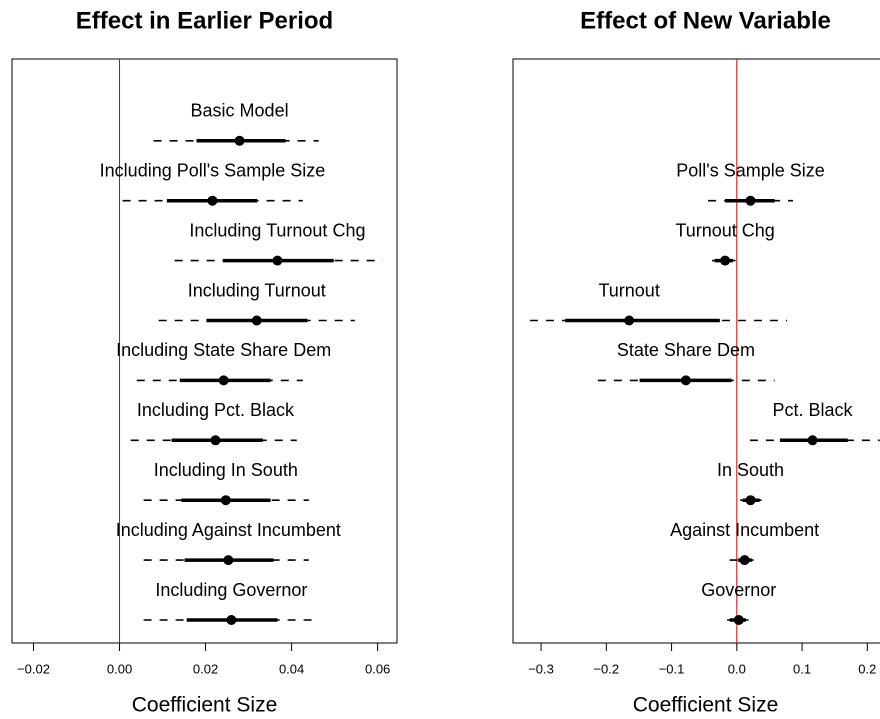 This screenshot has width=880, height=719. I want to click on x-tick-label: 0.2, so click(867, 668).